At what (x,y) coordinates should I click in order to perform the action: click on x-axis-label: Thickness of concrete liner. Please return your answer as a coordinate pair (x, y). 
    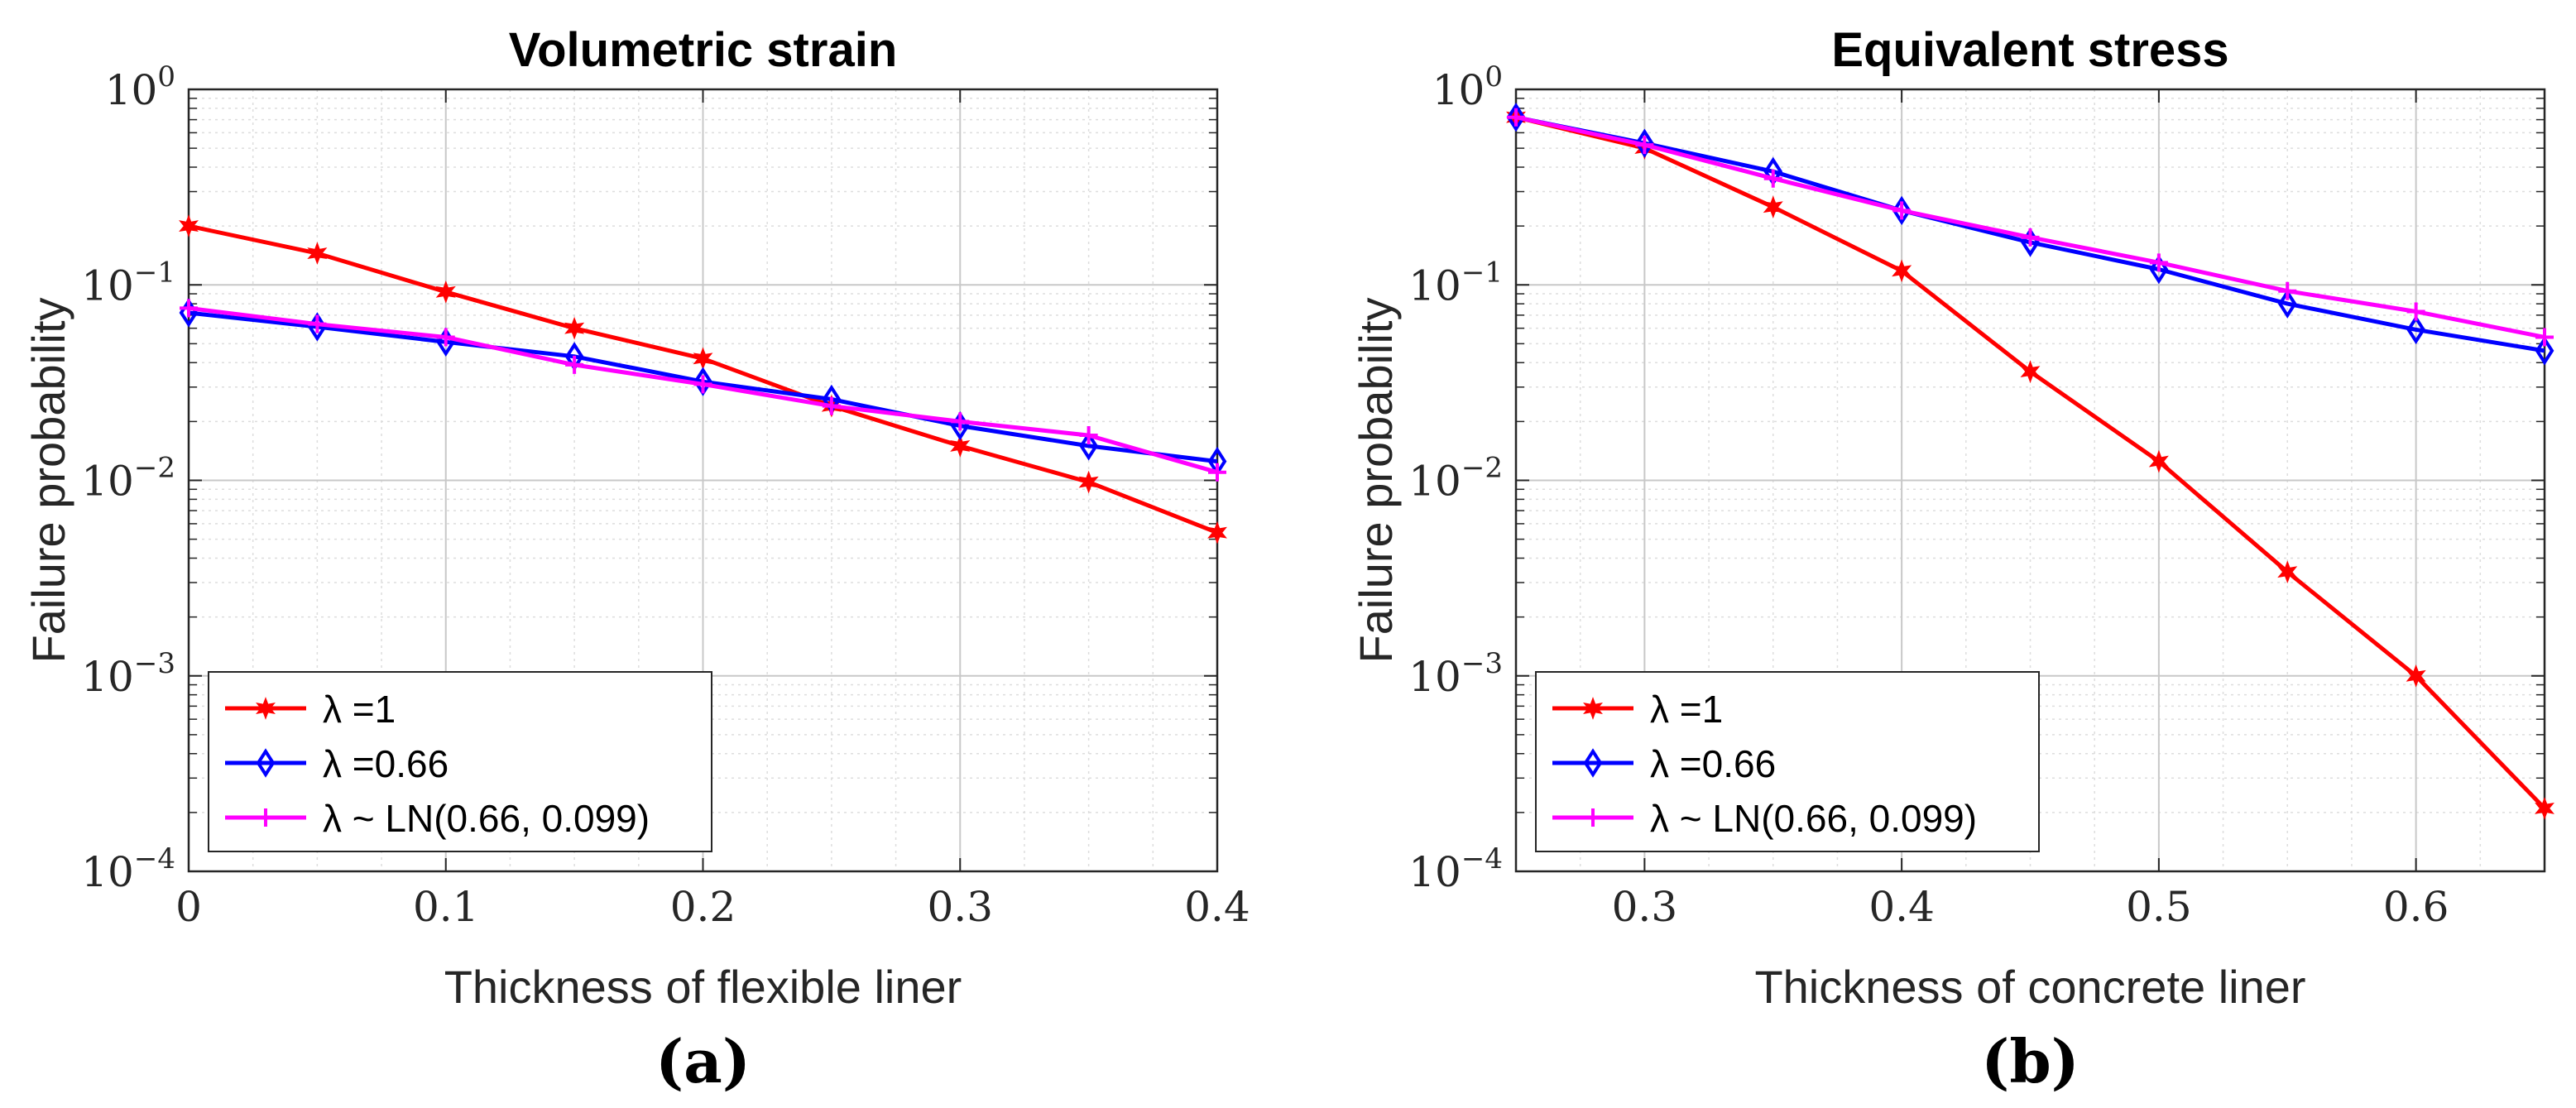
    Looking at the image, I should click on (2030, 987).